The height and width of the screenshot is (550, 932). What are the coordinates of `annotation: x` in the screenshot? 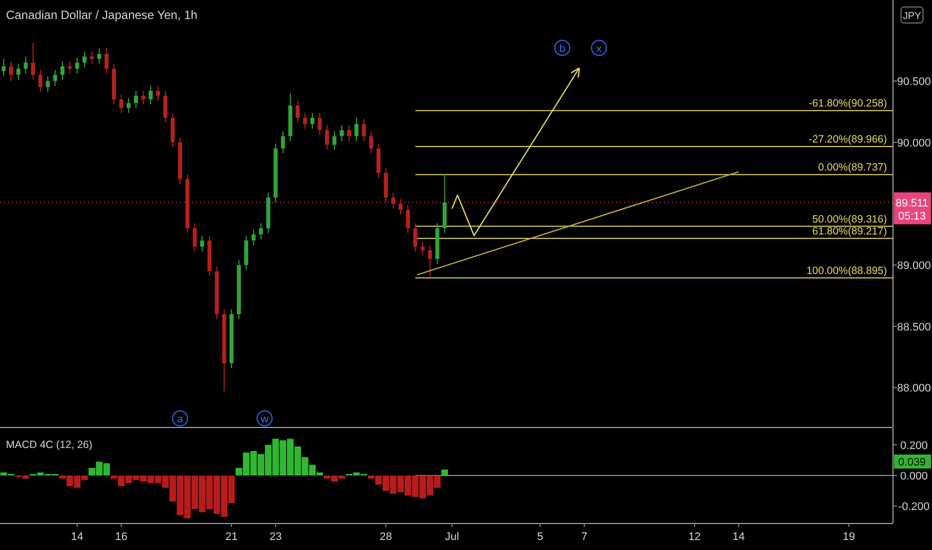 It's located at (599, 48).